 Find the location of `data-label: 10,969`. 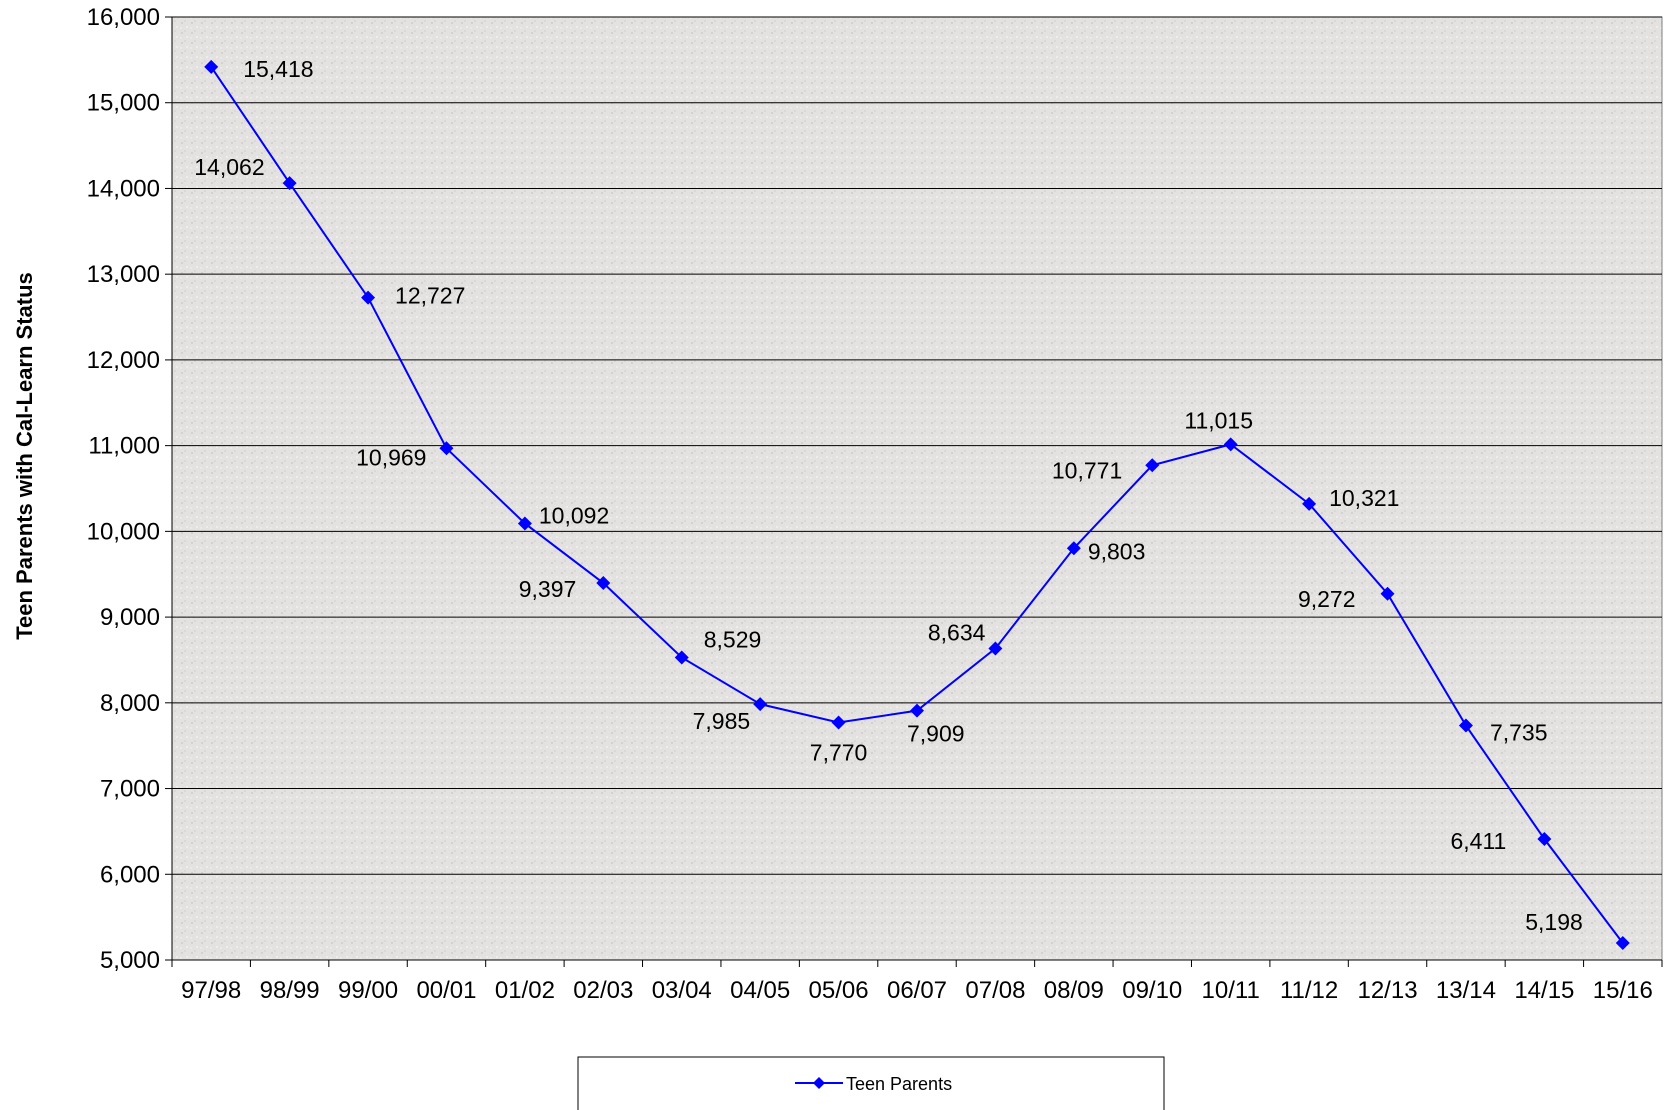

data-label: 10,969 is located at coordinates (391, 457).